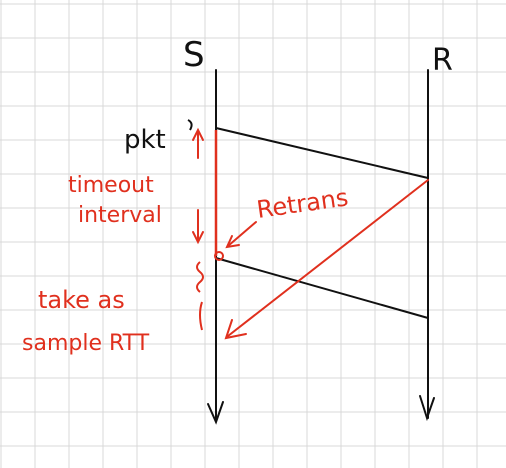  I want to click on timeout-up-arrow, so click(198, 143).